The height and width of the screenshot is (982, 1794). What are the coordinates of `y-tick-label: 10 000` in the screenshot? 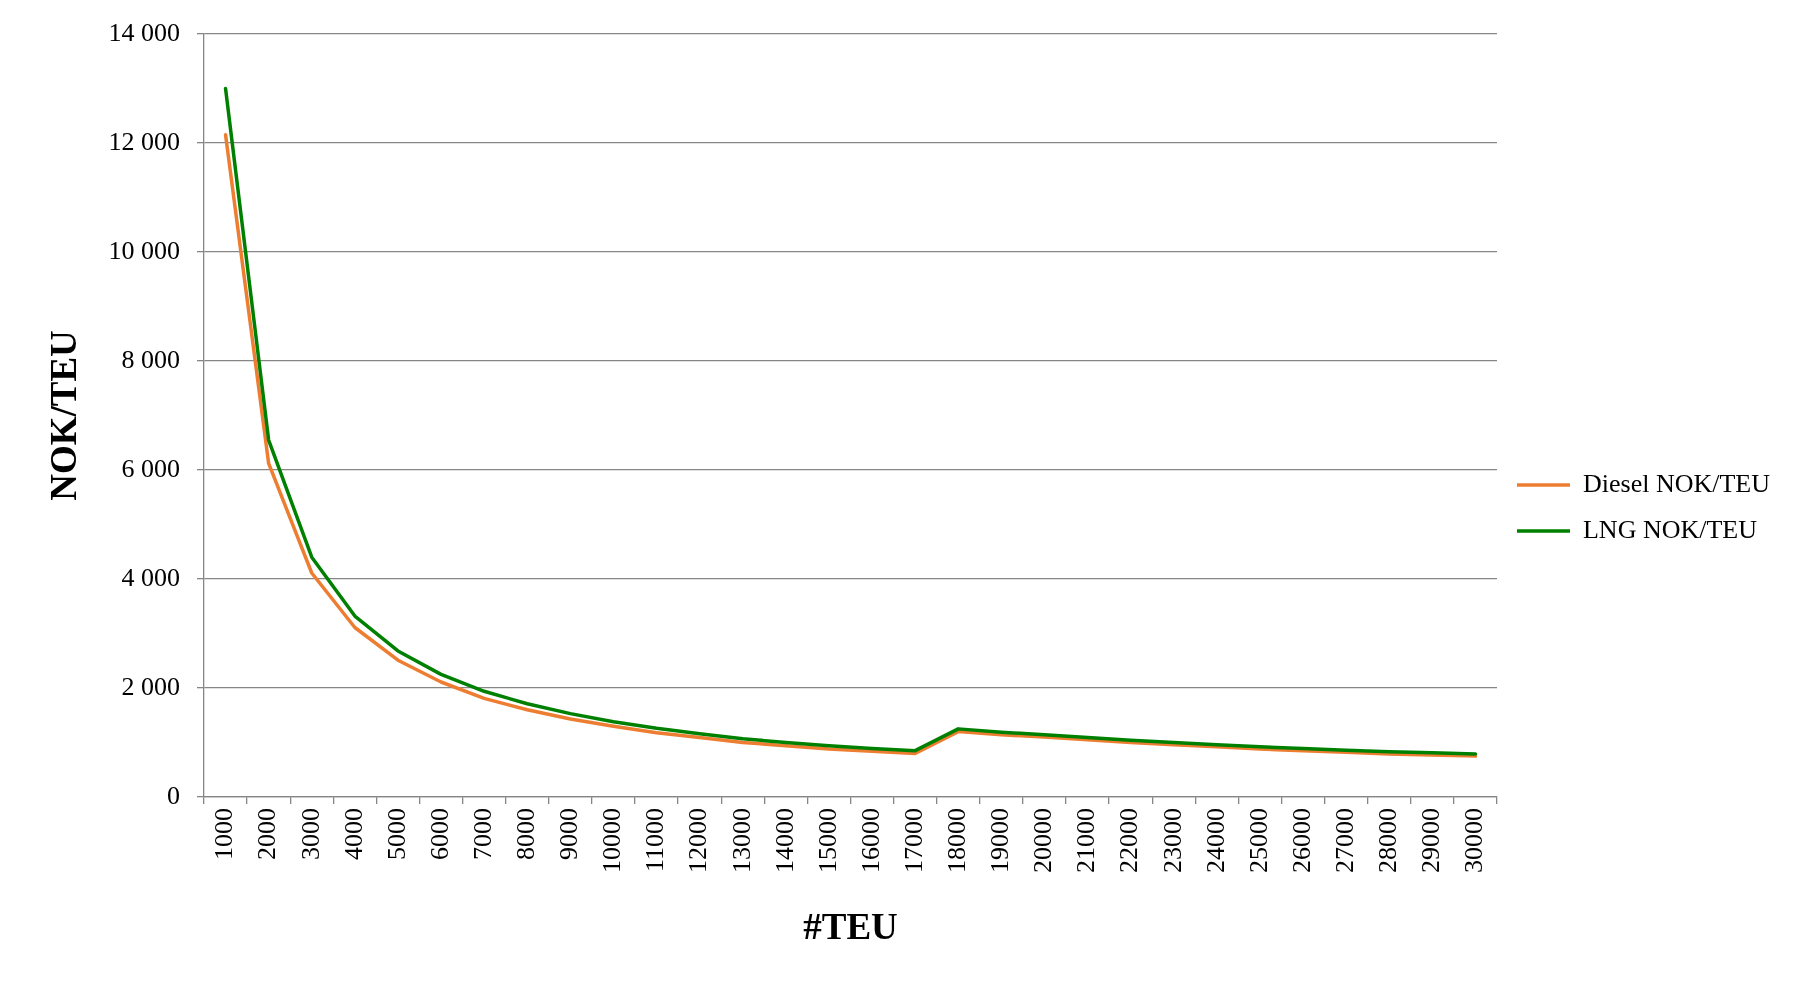 It's located at (144, 250).